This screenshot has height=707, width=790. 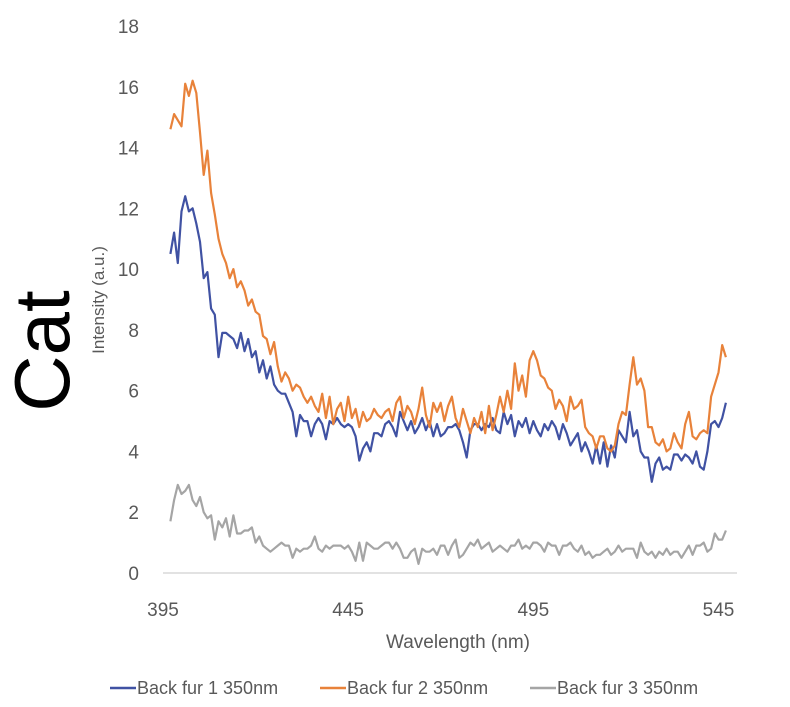 What do you see at coordinates (133, 452) in the screenshot?
I see `y-tick-label: 4` at bounding box center [133, 452].